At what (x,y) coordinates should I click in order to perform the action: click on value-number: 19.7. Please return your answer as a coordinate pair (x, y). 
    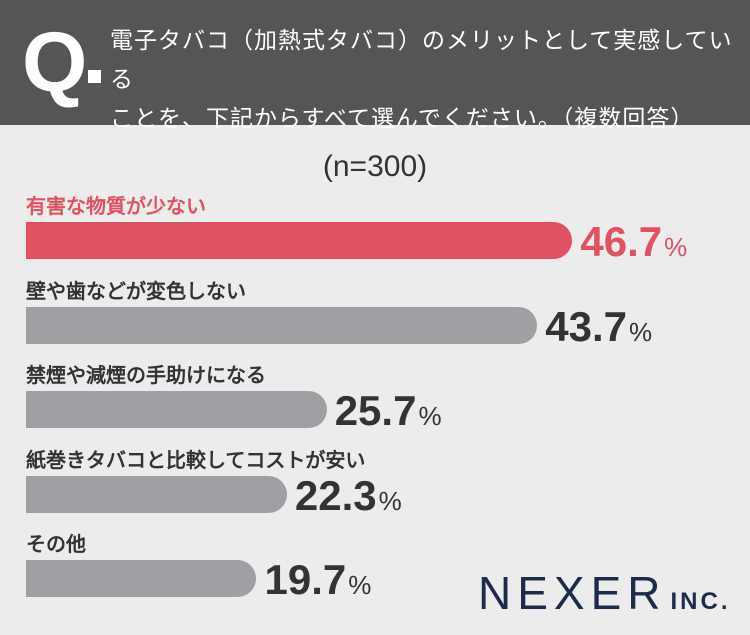
    Looking at the image, I should click on (305, 579).